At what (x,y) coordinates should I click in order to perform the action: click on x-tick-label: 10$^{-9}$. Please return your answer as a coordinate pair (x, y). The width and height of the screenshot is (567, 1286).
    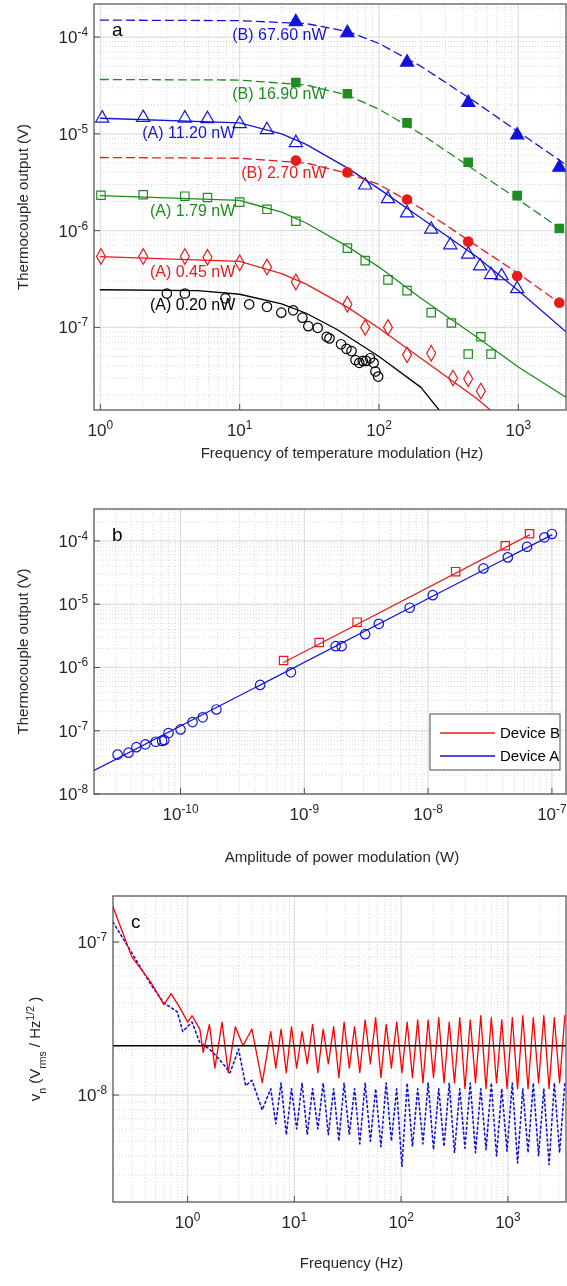
    Looking at the image, I should click on (304, 813).